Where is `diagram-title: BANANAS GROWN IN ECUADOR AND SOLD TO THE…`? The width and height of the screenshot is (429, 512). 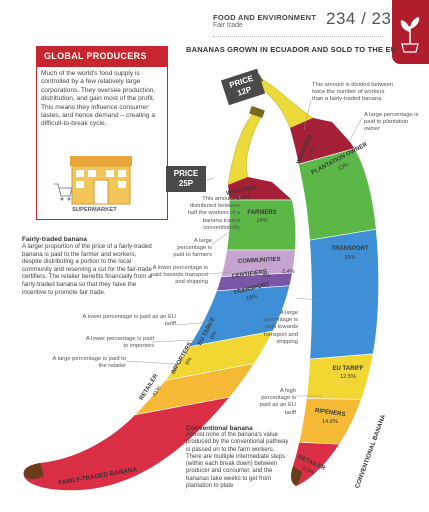
diagram-title: BANANAS GROWN IN ECUADOR AND SOLD TO THE… is located at coordinates (291, 49).